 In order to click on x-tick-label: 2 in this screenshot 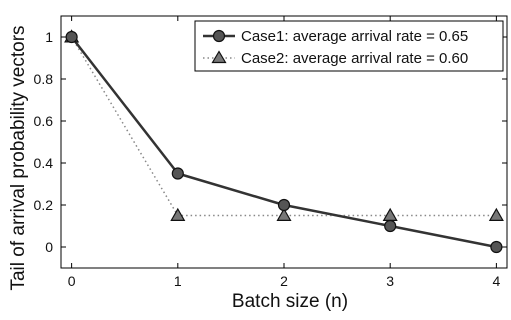, I will do `click(284, 281)`.